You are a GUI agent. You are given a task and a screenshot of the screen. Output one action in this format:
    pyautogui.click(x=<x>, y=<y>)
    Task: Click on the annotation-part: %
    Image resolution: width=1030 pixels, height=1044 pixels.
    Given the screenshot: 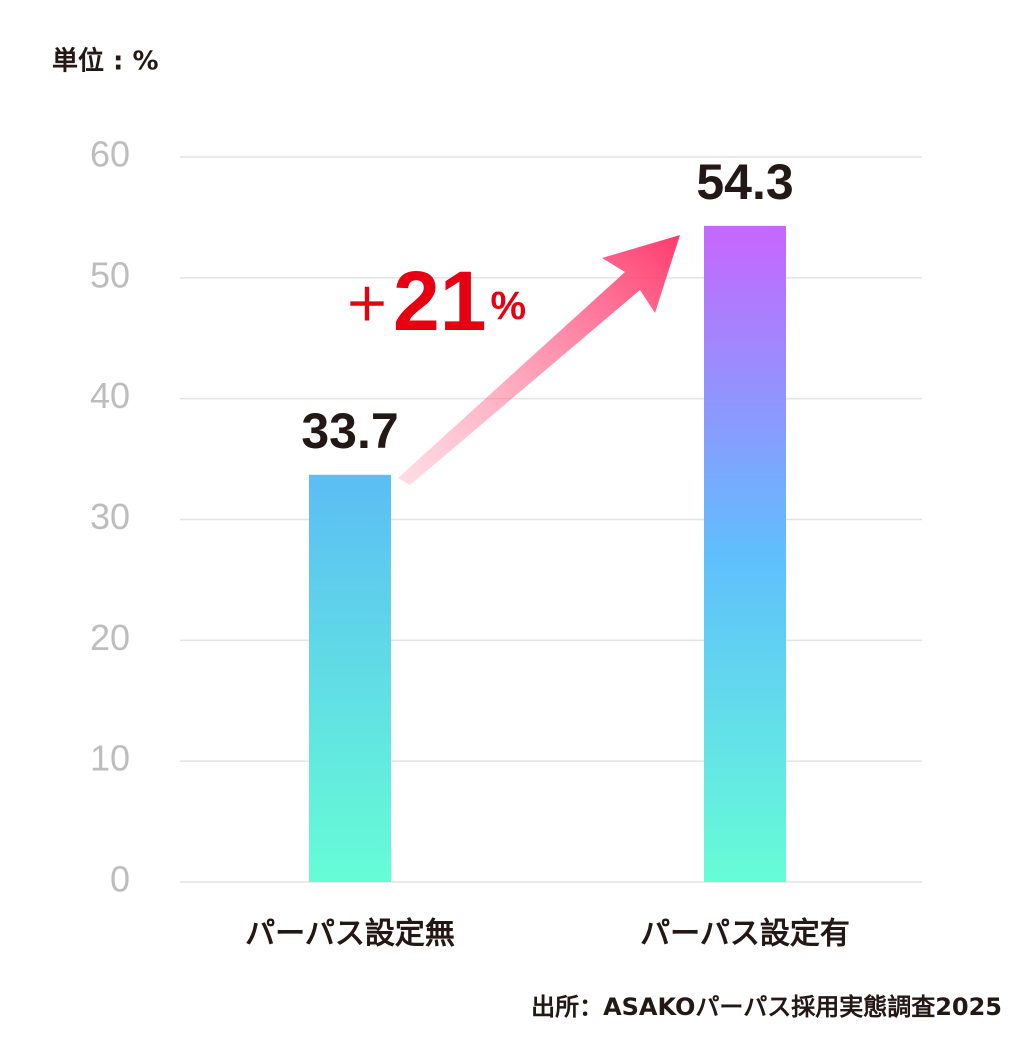 What is the action you would take?
    pyautogui.click(x=508, y=306)
    